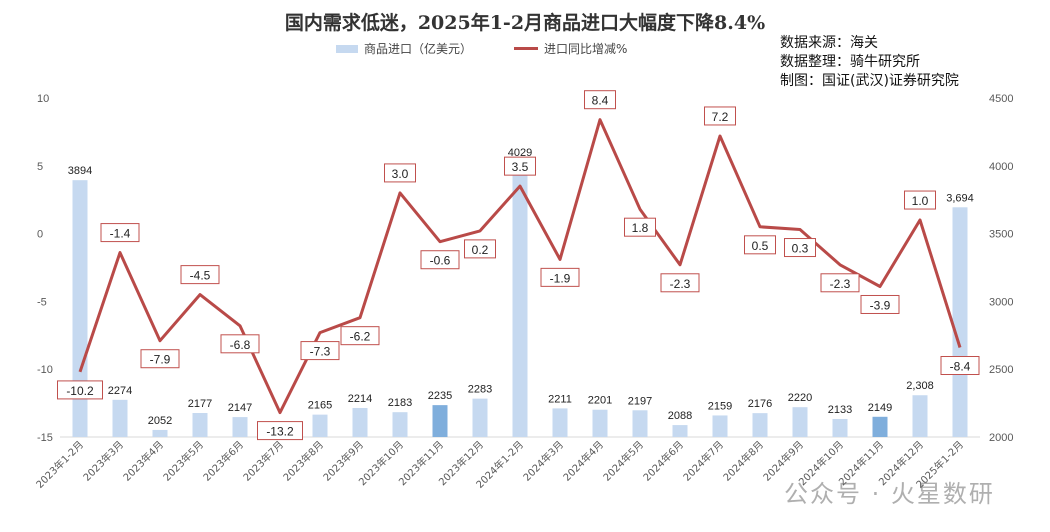 Image resolution: width=1050 pixels, height=532 pixels. Describe the element at coordinates (160, 421) in the screenshot. I see `bar-value-label: 2052` at that location.